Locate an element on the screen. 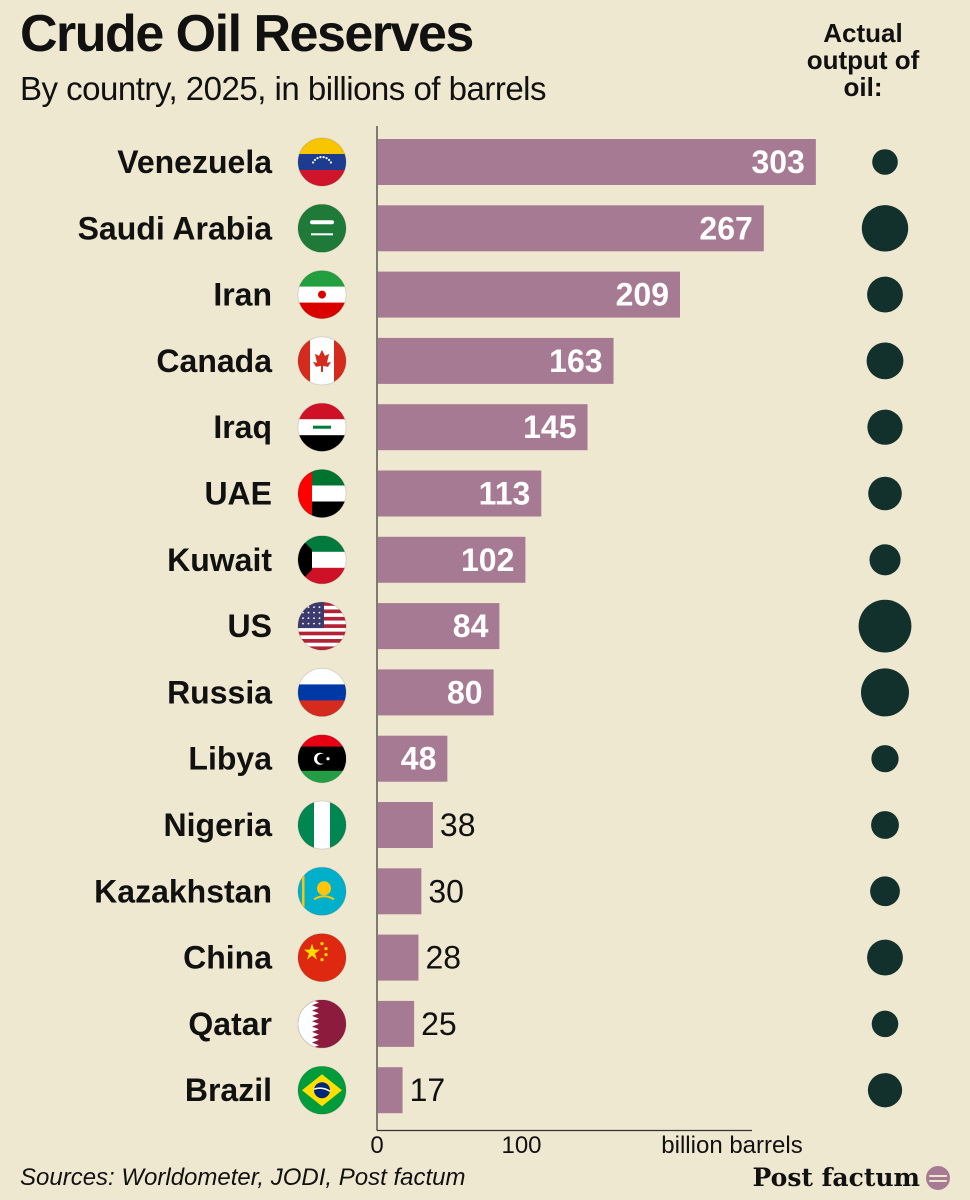  china-flag-icon is located at coordinates (322, 958).